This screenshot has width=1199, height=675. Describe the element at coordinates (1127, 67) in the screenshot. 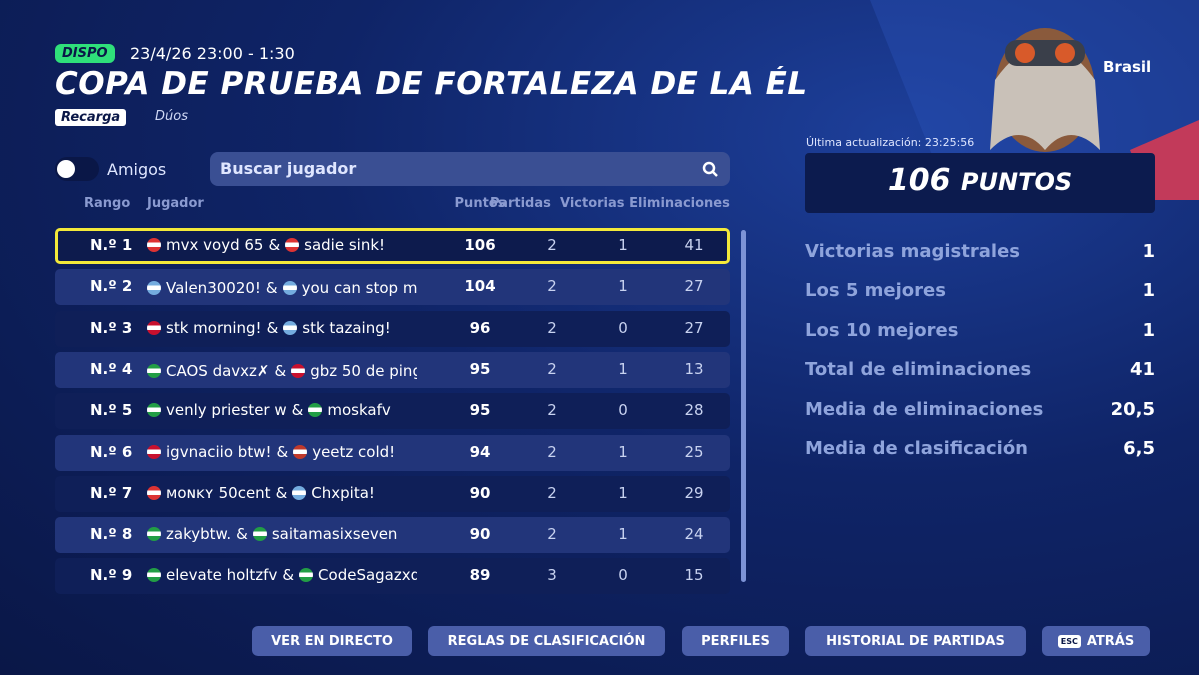

I see `region: Brasil` at that location.